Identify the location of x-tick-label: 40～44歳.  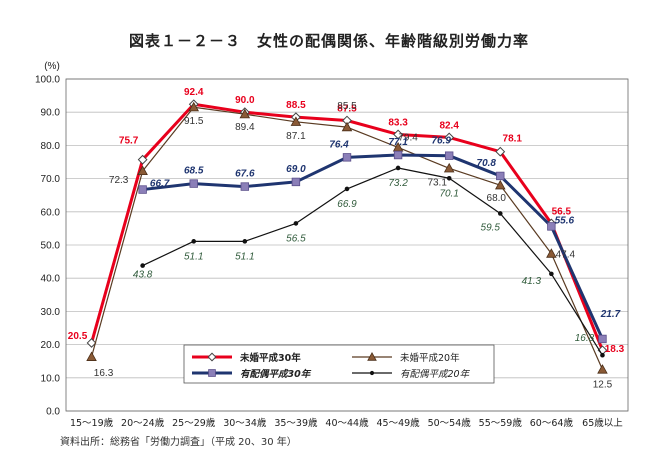
(347, 423).